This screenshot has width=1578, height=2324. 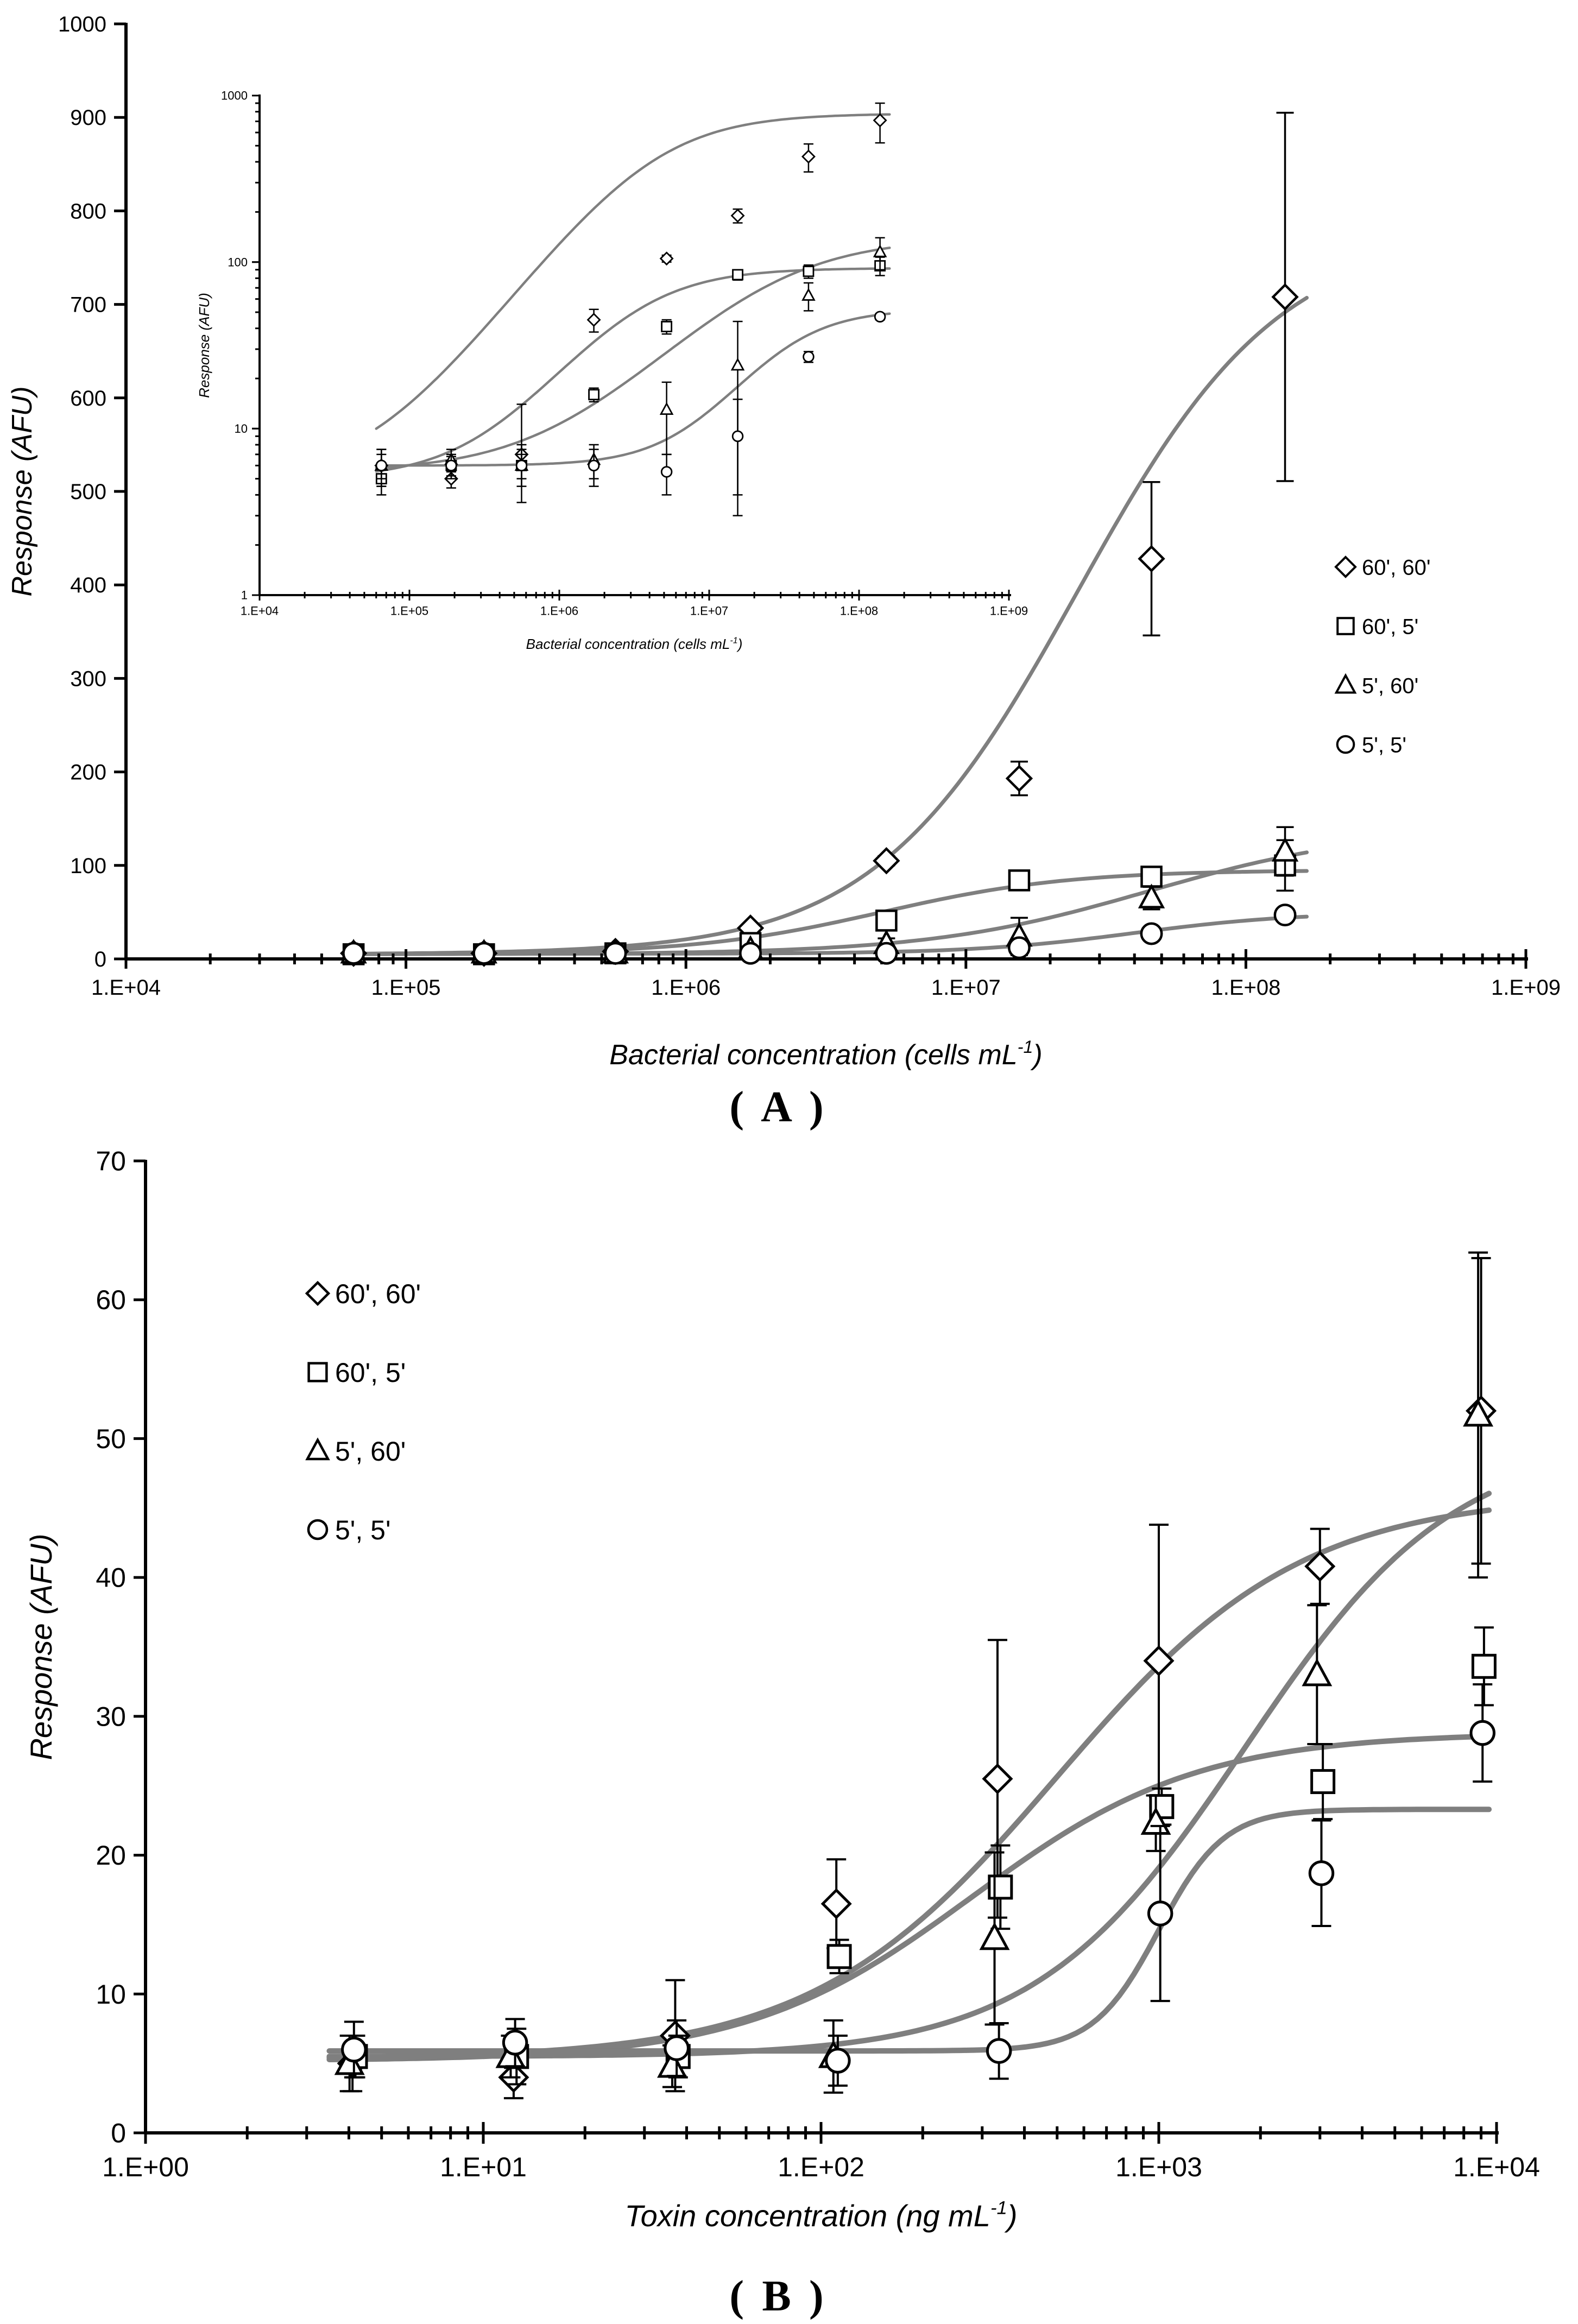 I want to click on panel-a-label-close: ), so click(x=816, y=1107).